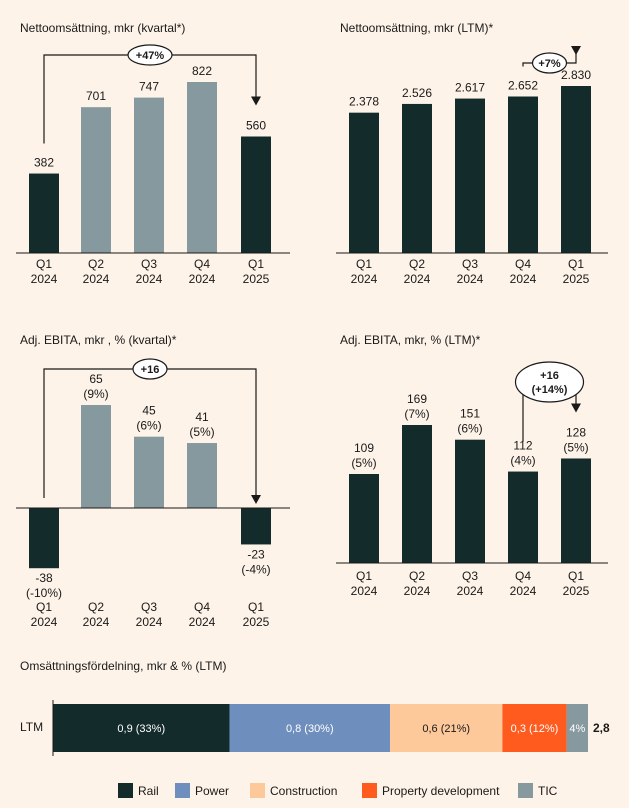 The image size is (629, 808). I want to click on data-label-line: 169, so click(417, 399).